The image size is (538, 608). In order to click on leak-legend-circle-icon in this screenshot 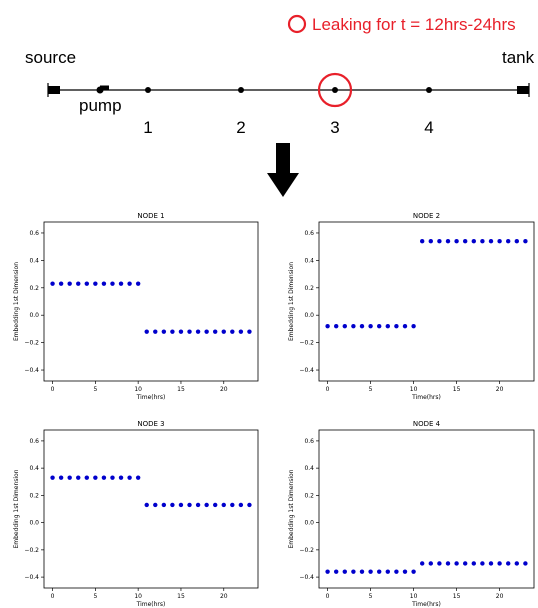, I will do `click(297, 24)`.